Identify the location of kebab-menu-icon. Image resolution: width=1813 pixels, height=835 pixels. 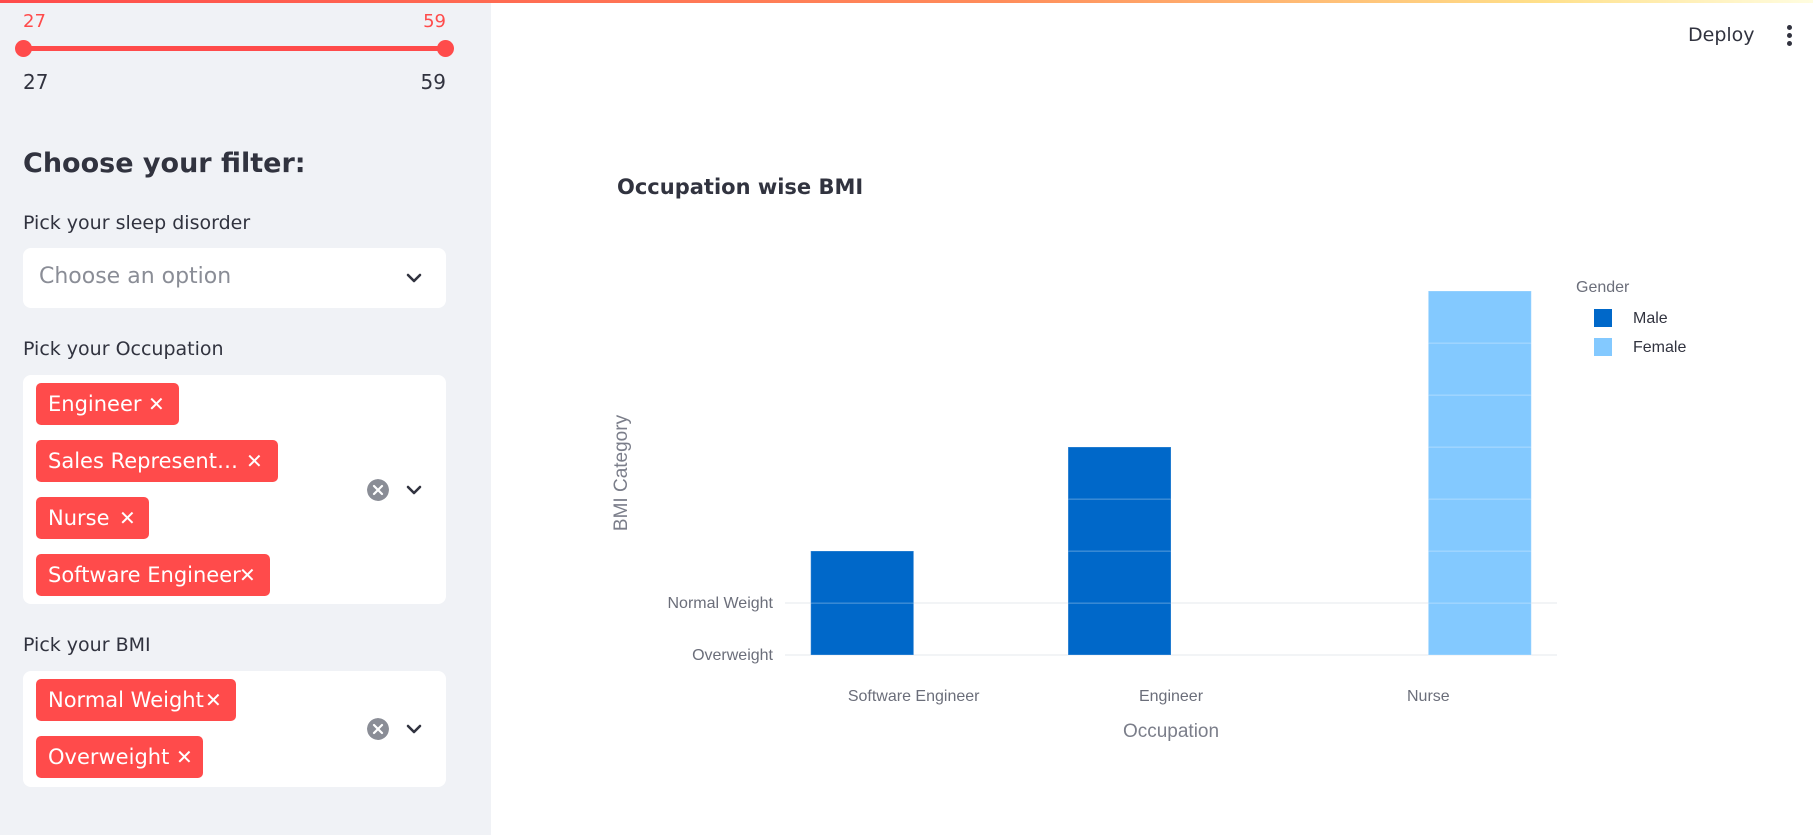
(1789, 37).